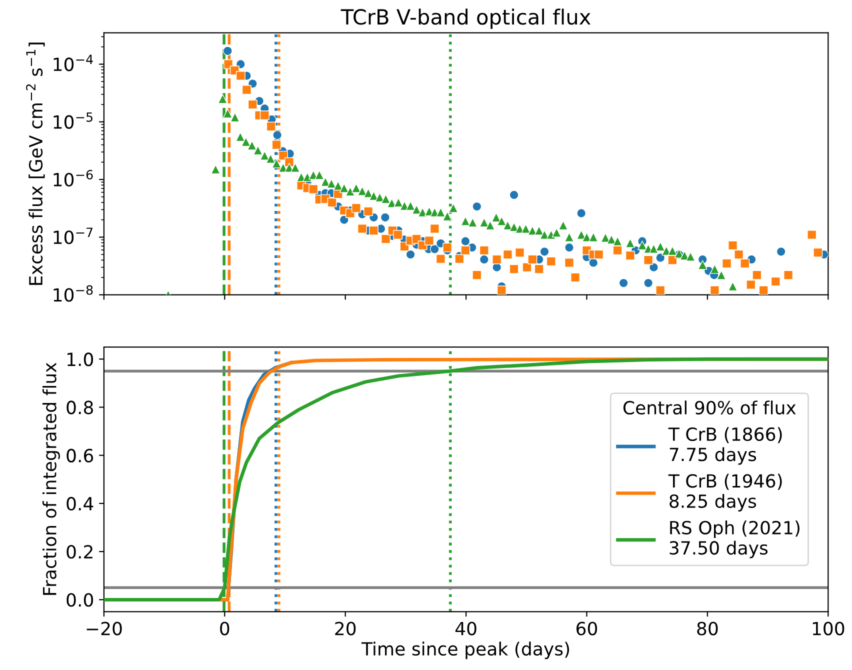 The height and width of the screenshot is (670, 852). Describe the element at coordinates (35, 163) in the screenshot. I see `y-axis-title: Excess flux [GeV cm$^{−2}$ s$^{−1}$]` at that location.